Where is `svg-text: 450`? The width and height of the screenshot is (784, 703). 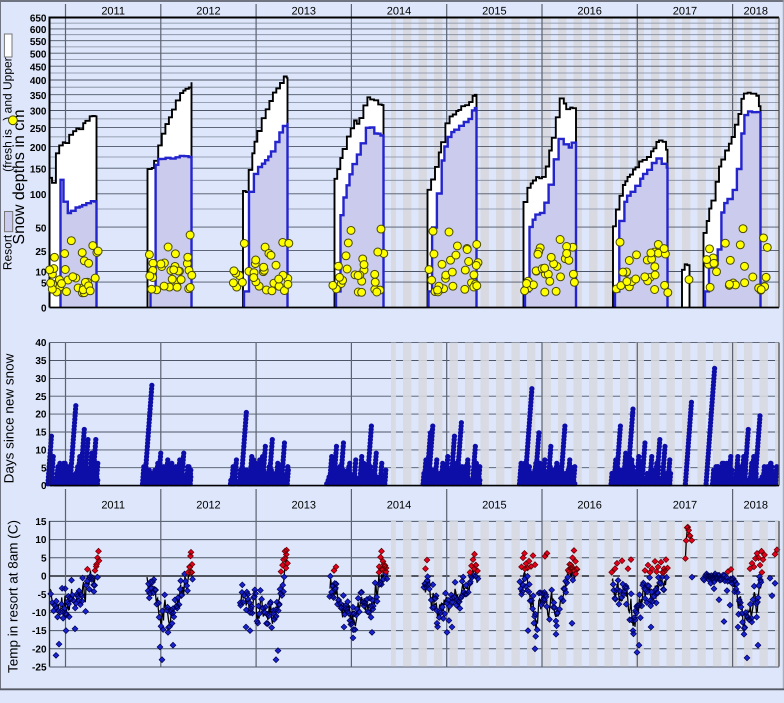 svg-text: 450 is located at coordinates (38, 67).